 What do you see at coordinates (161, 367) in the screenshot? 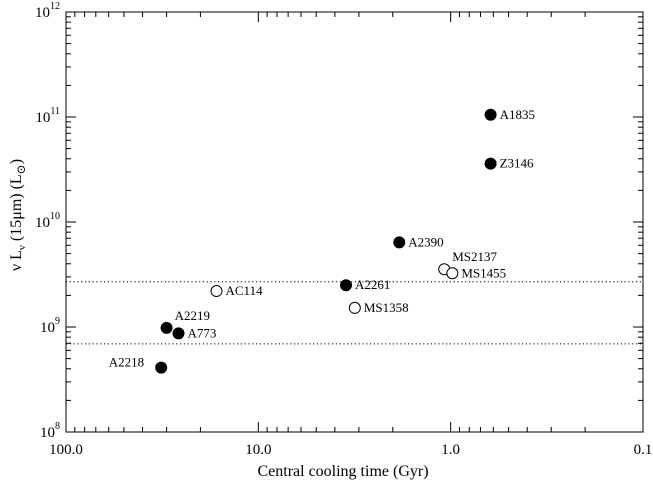
I see `data-point-a2218` at bounding box center [161, 367].